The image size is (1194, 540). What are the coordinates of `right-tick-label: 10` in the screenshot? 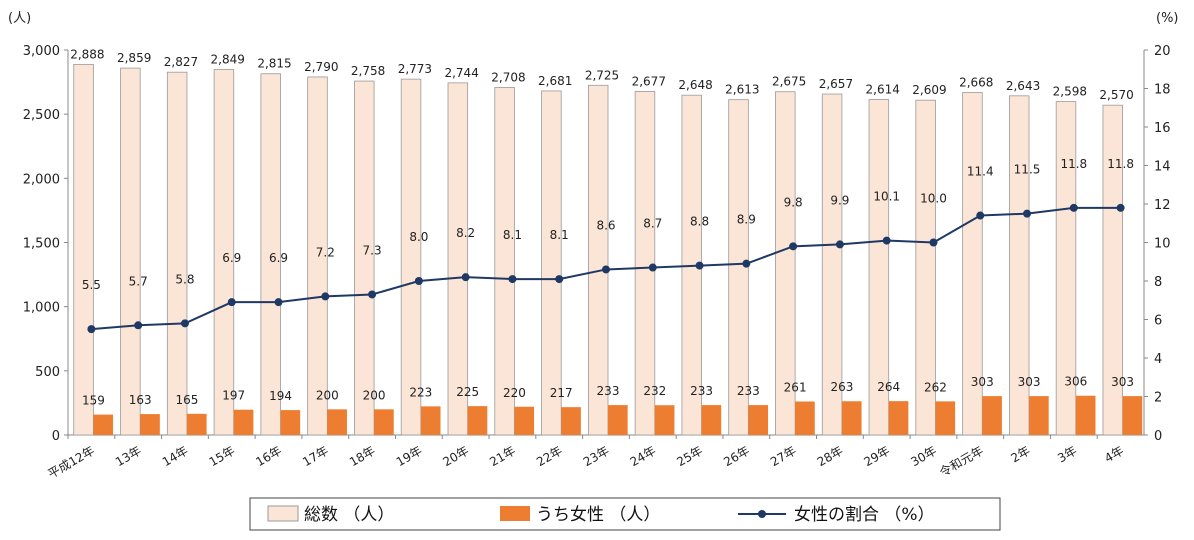 It's located at (1162, 244).